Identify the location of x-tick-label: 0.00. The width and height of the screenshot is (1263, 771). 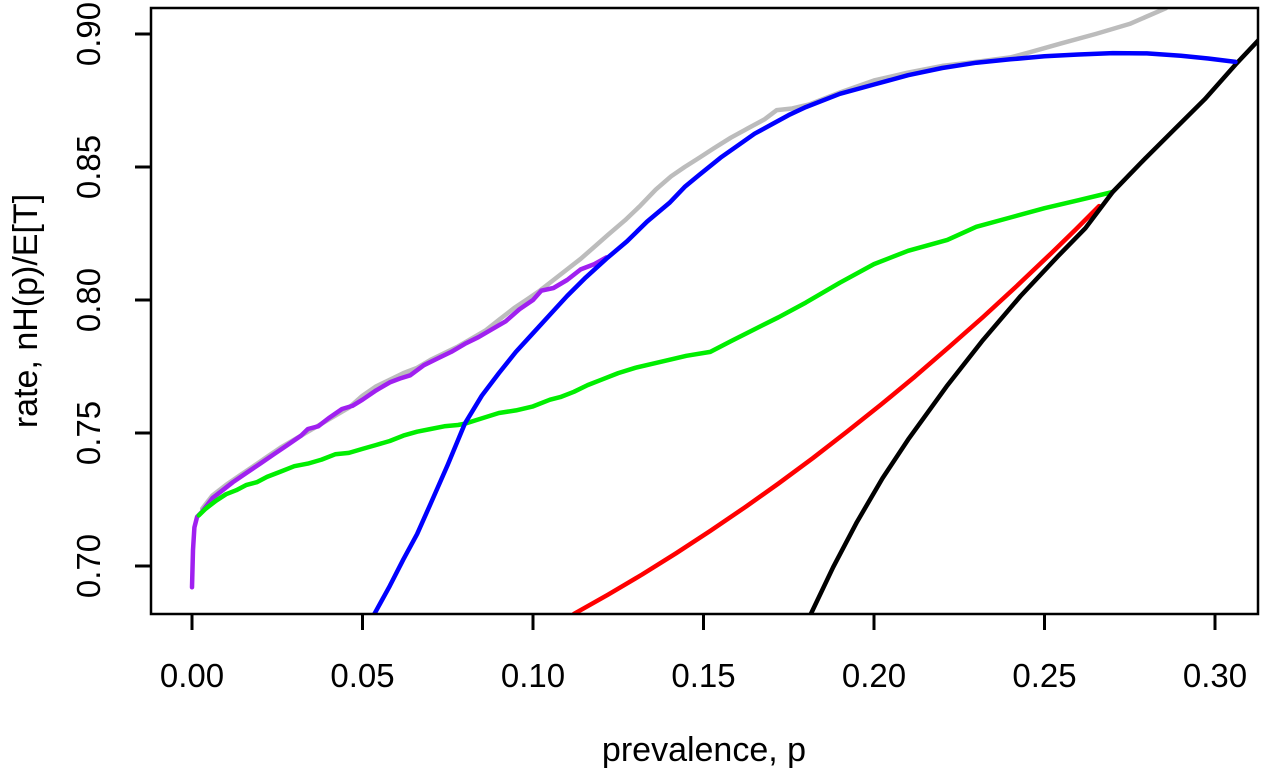
(192, 675).